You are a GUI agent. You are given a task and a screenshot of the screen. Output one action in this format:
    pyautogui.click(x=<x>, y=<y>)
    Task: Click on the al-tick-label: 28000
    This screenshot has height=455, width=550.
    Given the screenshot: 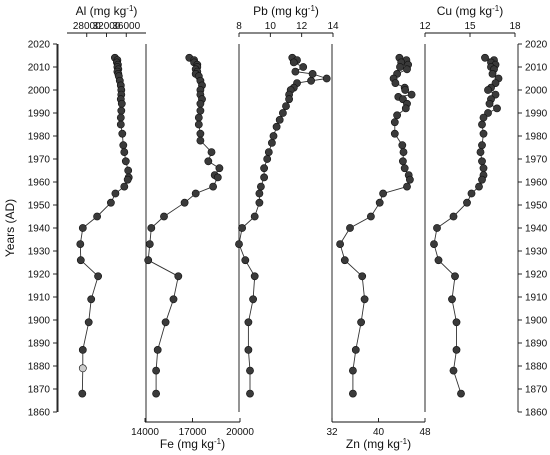 What is the action you would take?
    pyautogui.click(x=87, y=26)
    